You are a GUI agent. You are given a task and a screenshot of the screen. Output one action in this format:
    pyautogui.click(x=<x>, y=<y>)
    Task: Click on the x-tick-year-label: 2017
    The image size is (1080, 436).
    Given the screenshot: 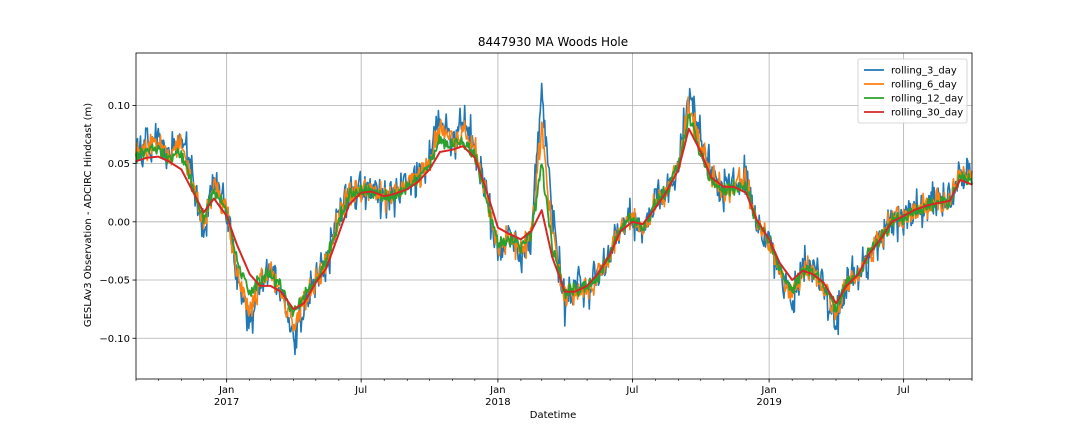 What is the action you would take?
    pyautogui.click(x=226, y=402)
    